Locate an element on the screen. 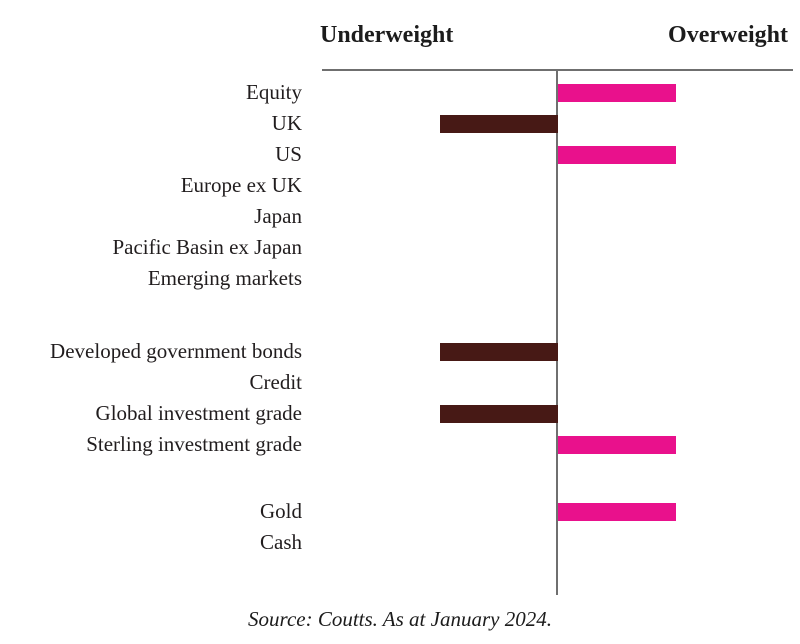 The height and width of the screenshot is (644, 800). chart-row-equities-5: Pacific Basin ex Japan is located at coordinates (396, 247).